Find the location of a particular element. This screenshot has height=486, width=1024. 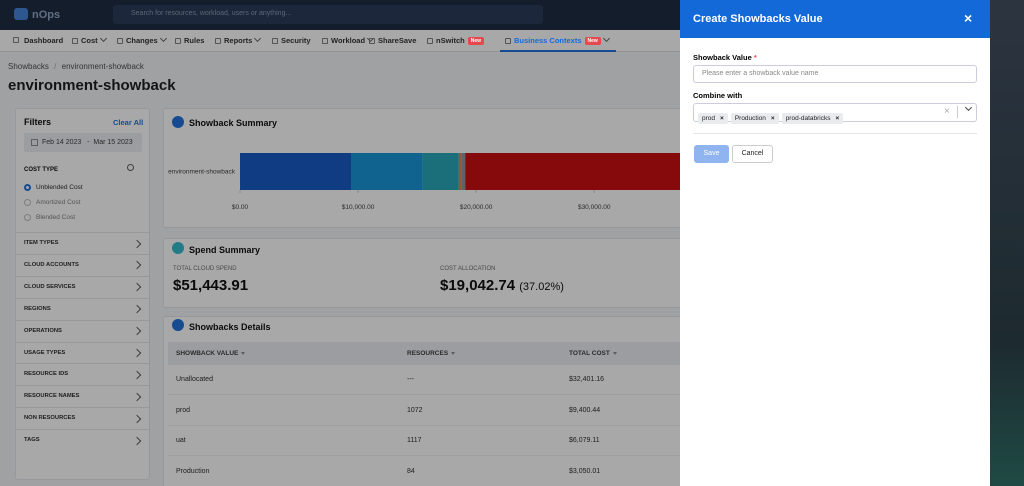

nav-label: Reports is located at coordinates (238, 40).